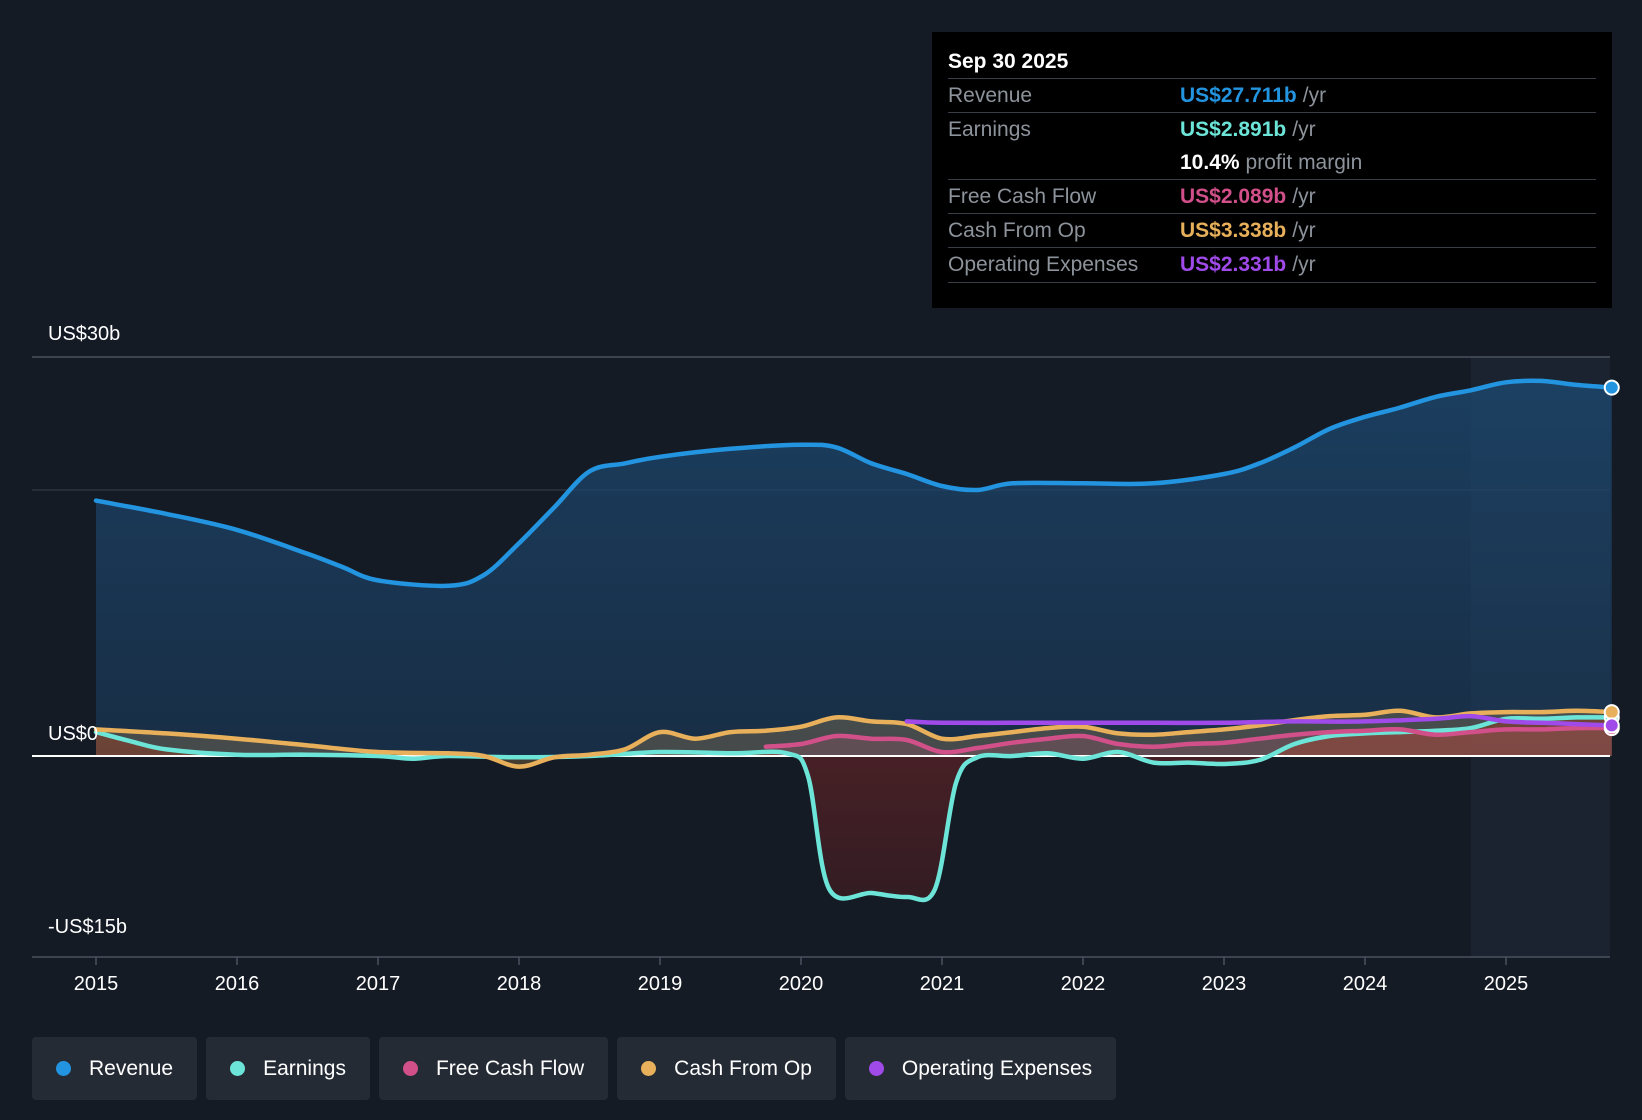 The image size is (1642, 1120). Describe the element at coordinates (989, 129) in the screenshot. I see `tooltip-row-name: Earnings` at that location.